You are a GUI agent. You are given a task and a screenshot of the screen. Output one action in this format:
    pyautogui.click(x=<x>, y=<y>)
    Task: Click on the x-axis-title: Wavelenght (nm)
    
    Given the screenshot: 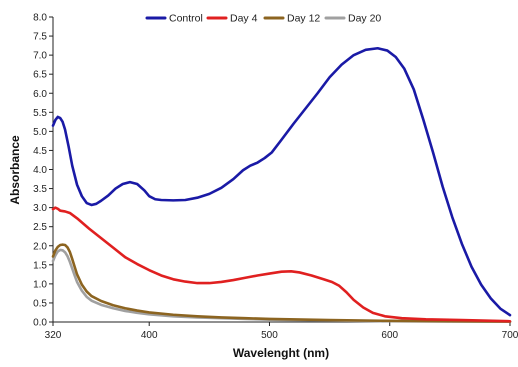 What is the action you would take?
    pyautogui.click(x=281, y=353)
    